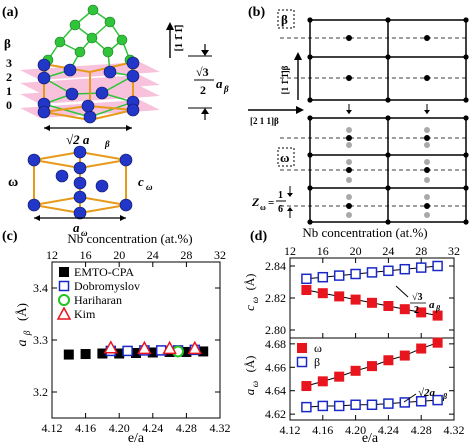  Describe the element at coordinates (9, 91) in the screenshot. I see `layer-label-1: 1` at that location.